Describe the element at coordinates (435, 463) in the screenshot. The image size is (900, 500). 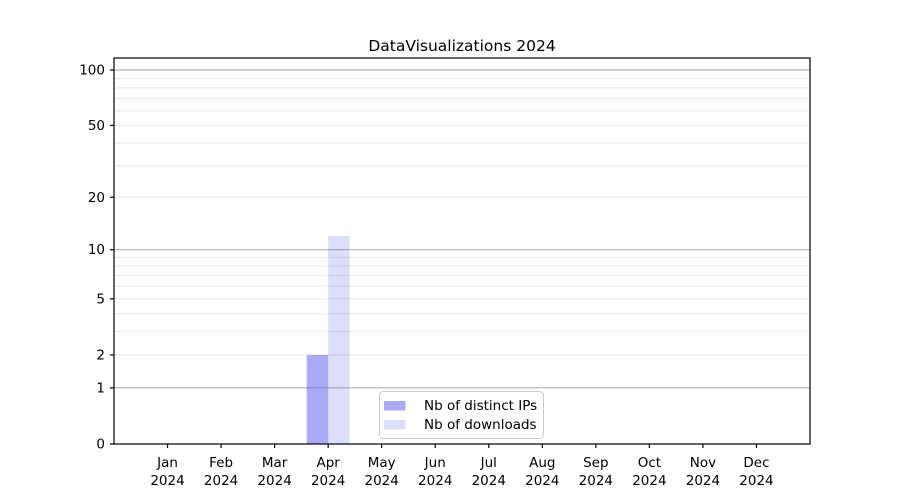
I see `x-tick-label-jun: Jun` at that location.